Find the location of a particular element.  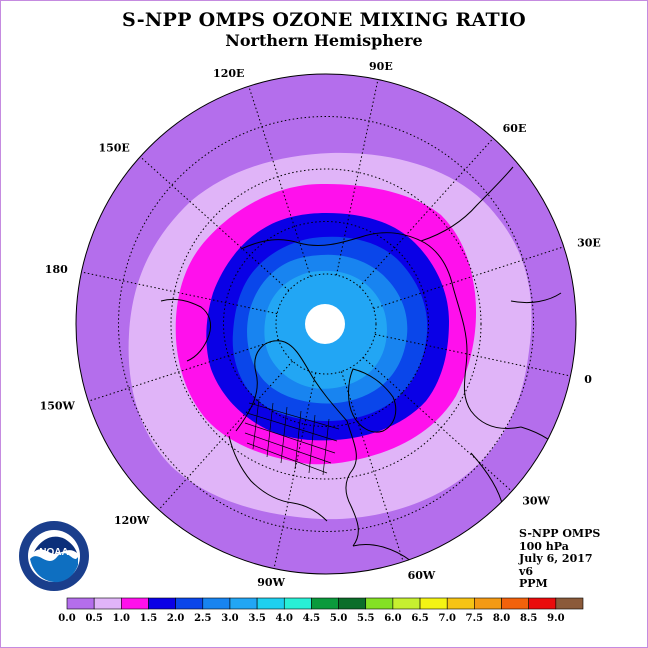

legend-tick-label: 6.5 is located at coordinates (419, 618).